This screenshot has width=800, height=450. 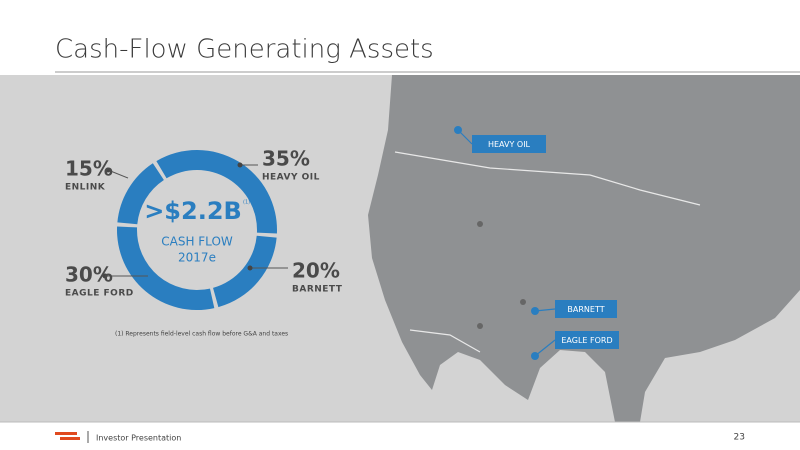 What do you see at coordinates (193, 211) in the screenshot?
I see `center-value: >$2.2B` at bounding box center [193, 211].